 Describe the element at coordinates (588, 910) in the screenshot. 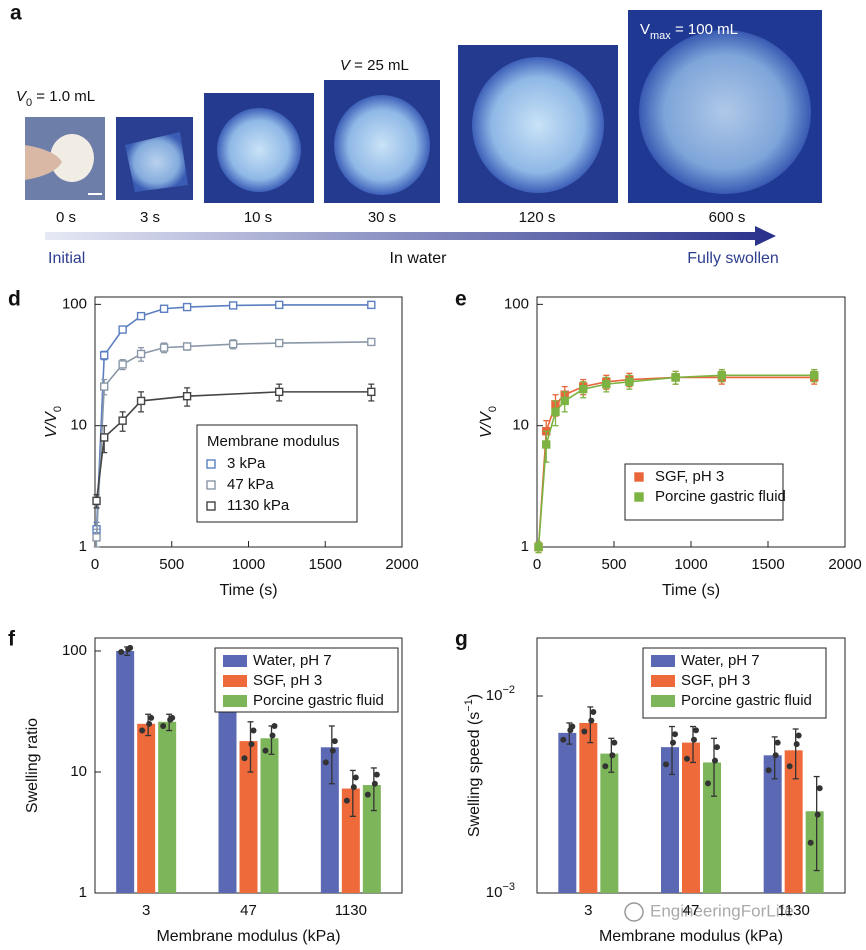

I see `x-tick-label: 3` at that location.